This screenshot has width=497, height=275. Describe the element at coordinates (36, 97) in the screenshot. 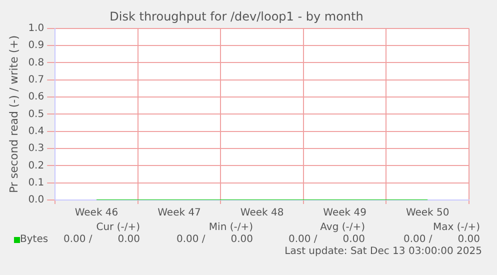

I see `y-tick-label: 0.6` at that location.